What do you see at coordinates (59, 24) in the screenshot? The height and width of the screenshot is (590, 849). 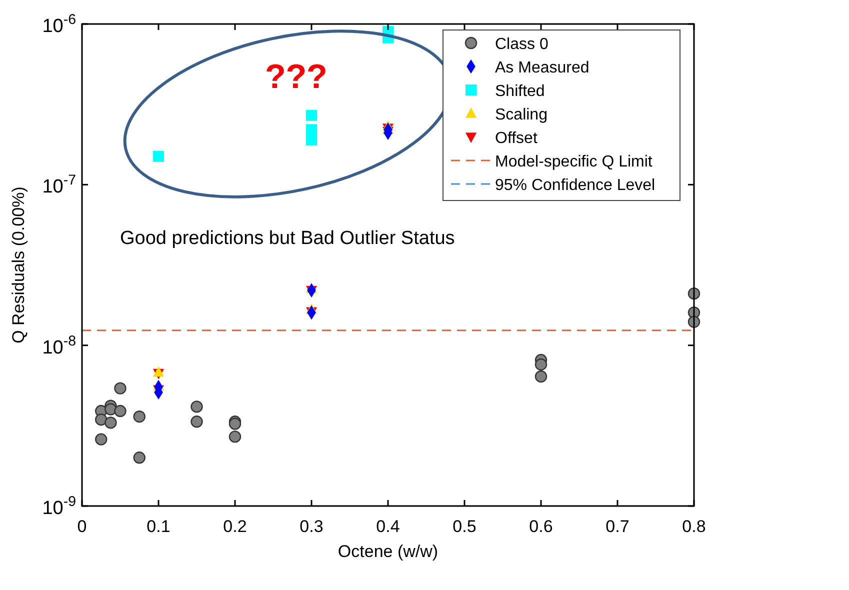 I see `y-tick-label: 10$^{-6}$` at bounding box center [59, 24].